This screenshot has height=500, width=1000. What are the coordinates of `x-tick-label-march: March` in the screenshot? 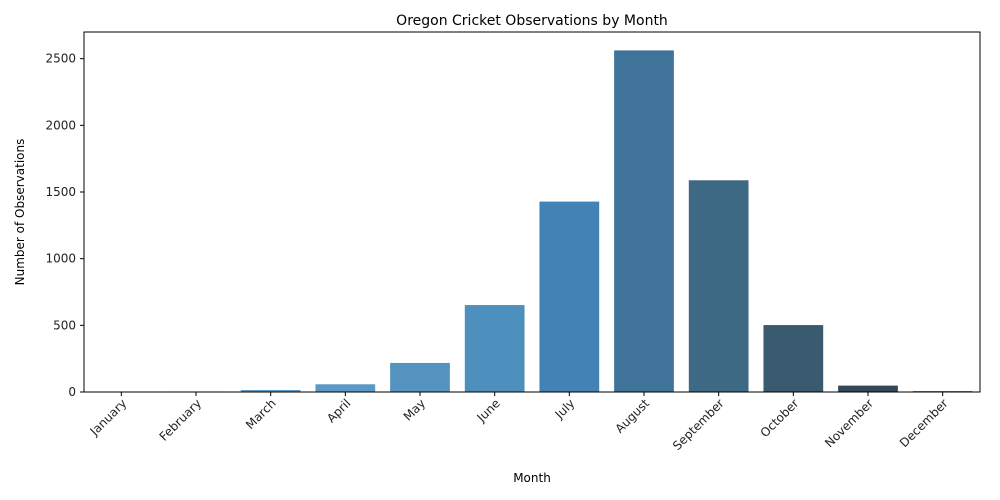 It's located at (261, 414).